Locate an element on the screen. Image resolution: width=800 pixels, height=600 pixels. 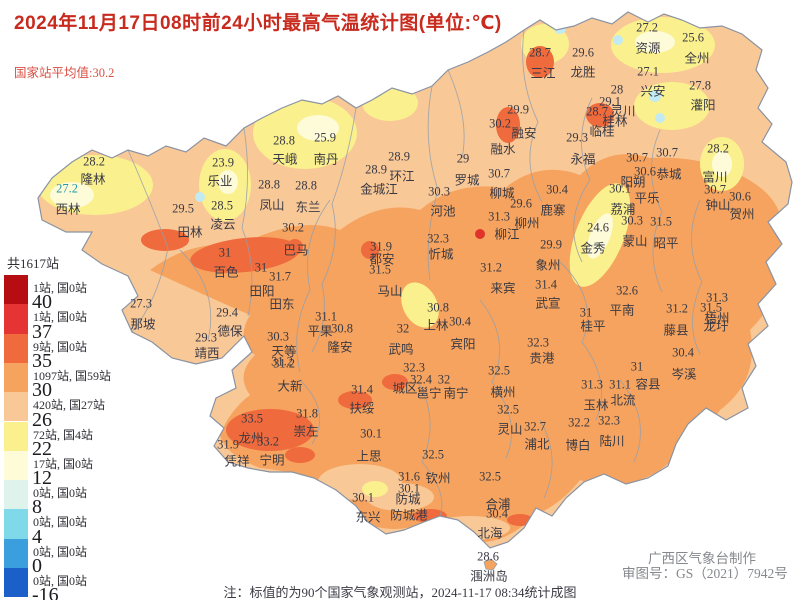
footnote: 注：标值的为90个国家气象观测站，2024-11-17 08:34统计成图 is located at coordinates (400, 592).